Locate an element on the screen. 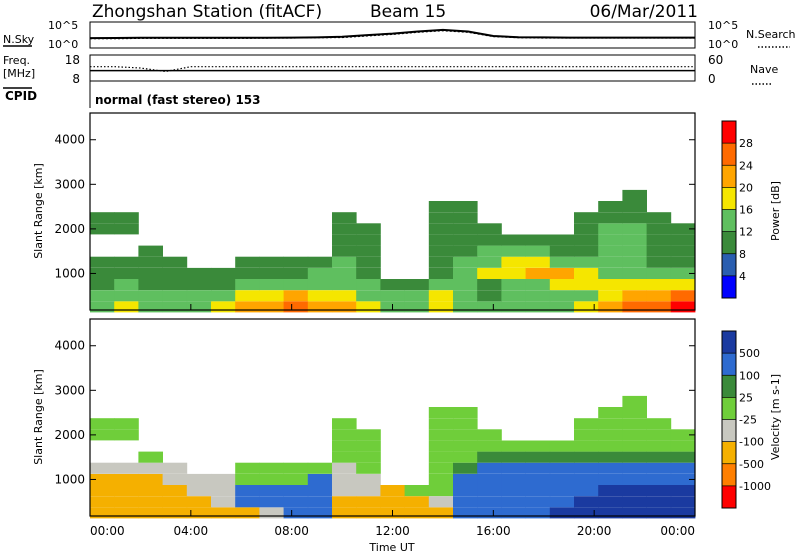 This screenshot has height=554, width=800. cpid-strip: CPID normal (fast stereo) 153 is located at coordinates (132, 94).